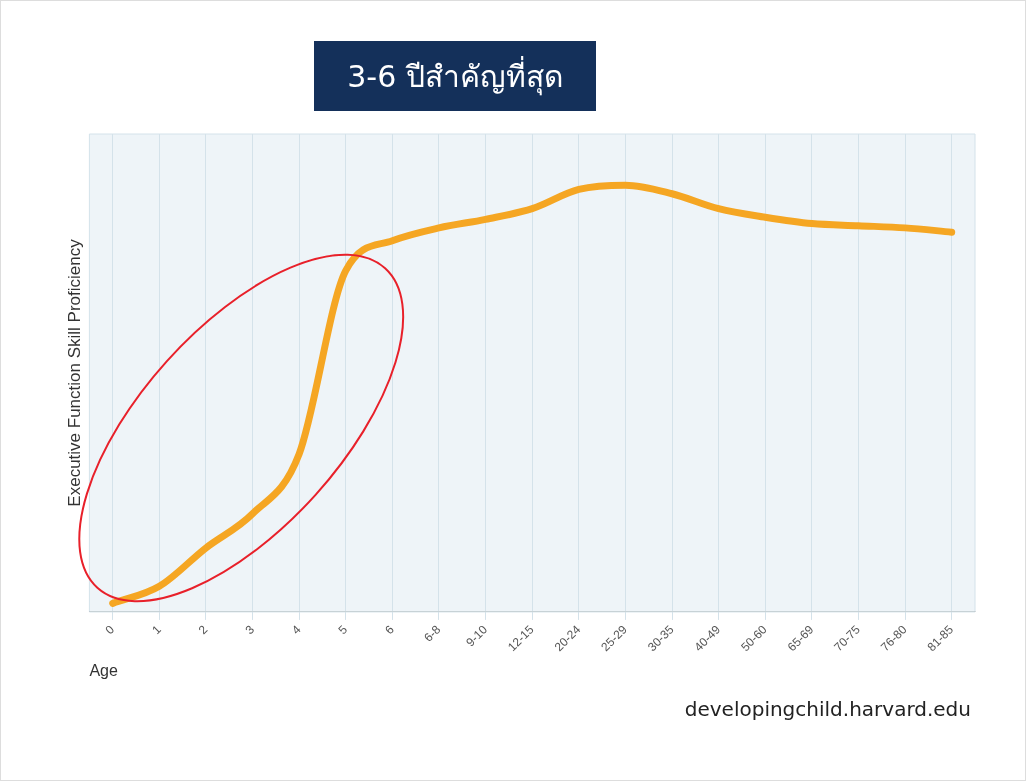 The image size is (1026, 781). I want to click on x-tick-label: 3, so click(250, 630).